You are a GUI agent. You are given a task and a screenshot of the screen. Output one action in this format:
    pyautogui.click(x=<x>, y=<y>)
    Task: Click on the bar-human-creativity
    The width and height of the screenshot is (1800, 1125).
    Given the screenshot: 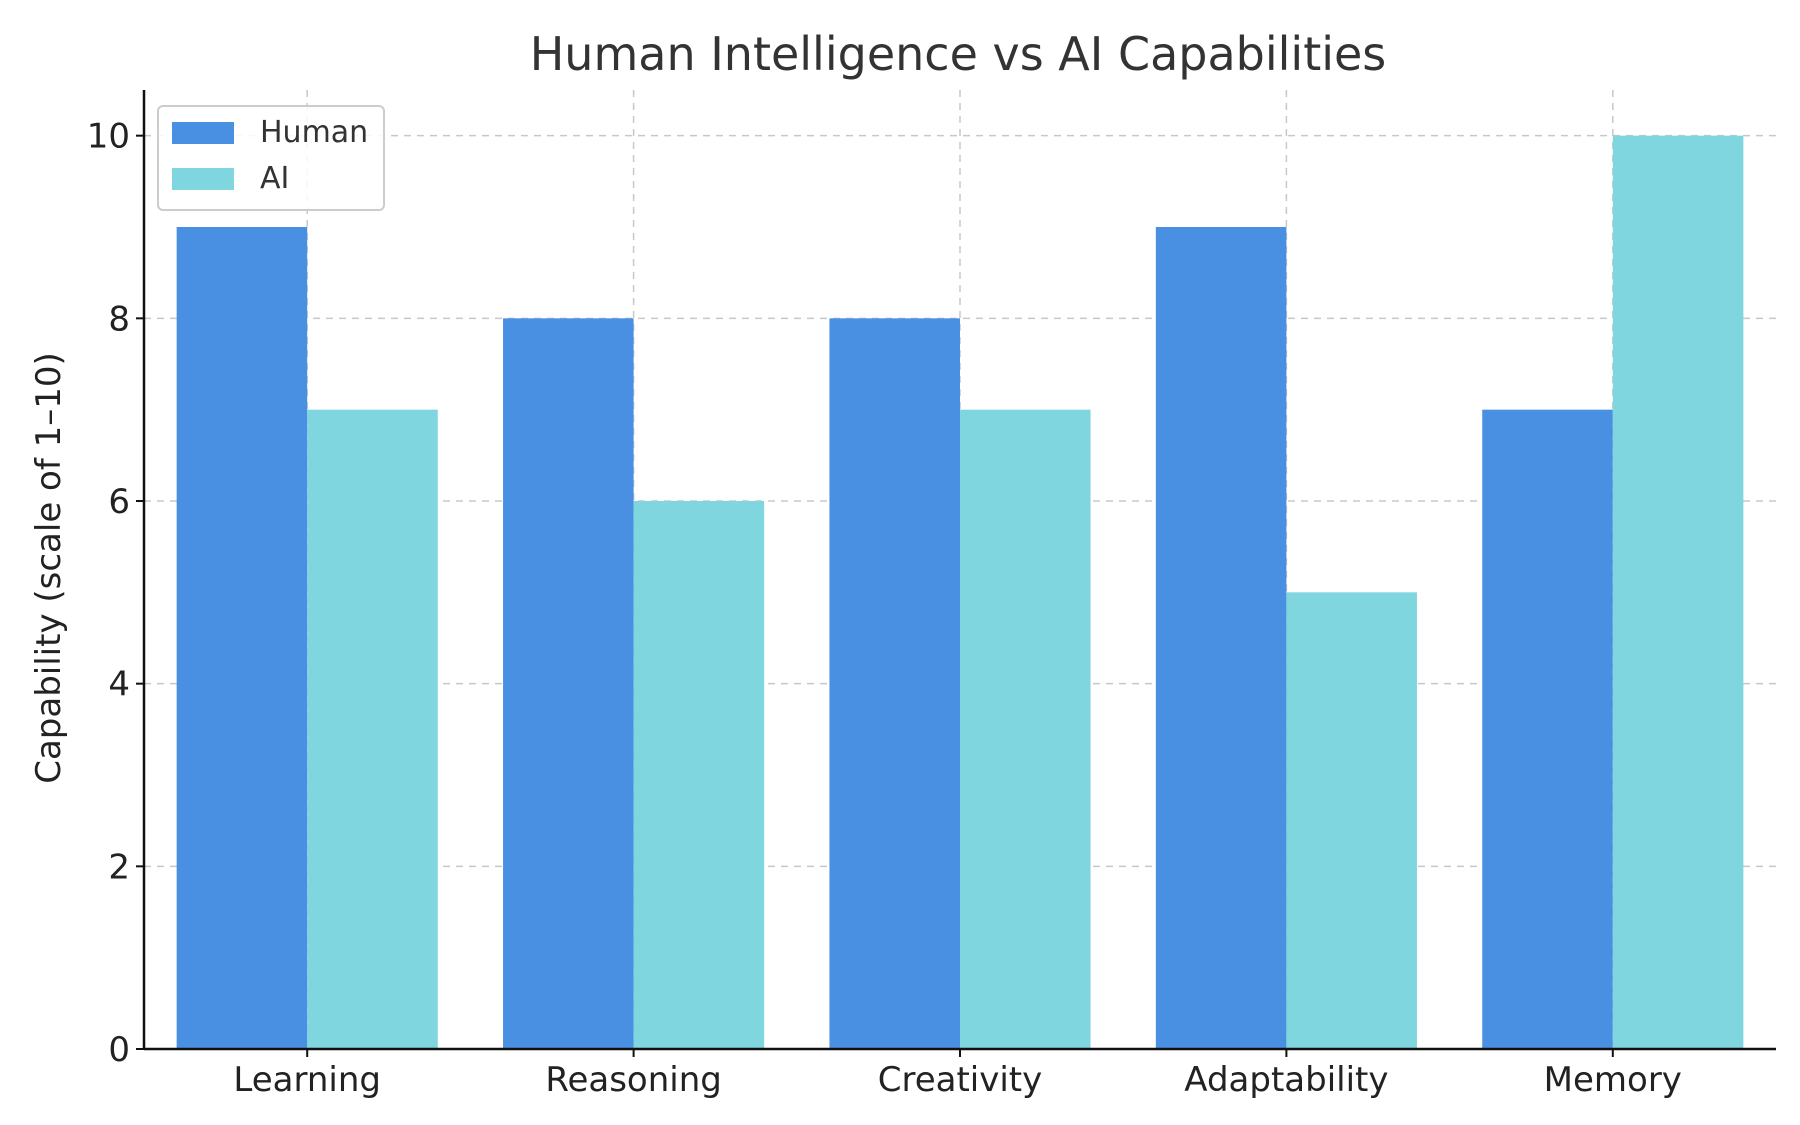 What is the action you would take?
    pyautogui.click(x=894, y=683)
    